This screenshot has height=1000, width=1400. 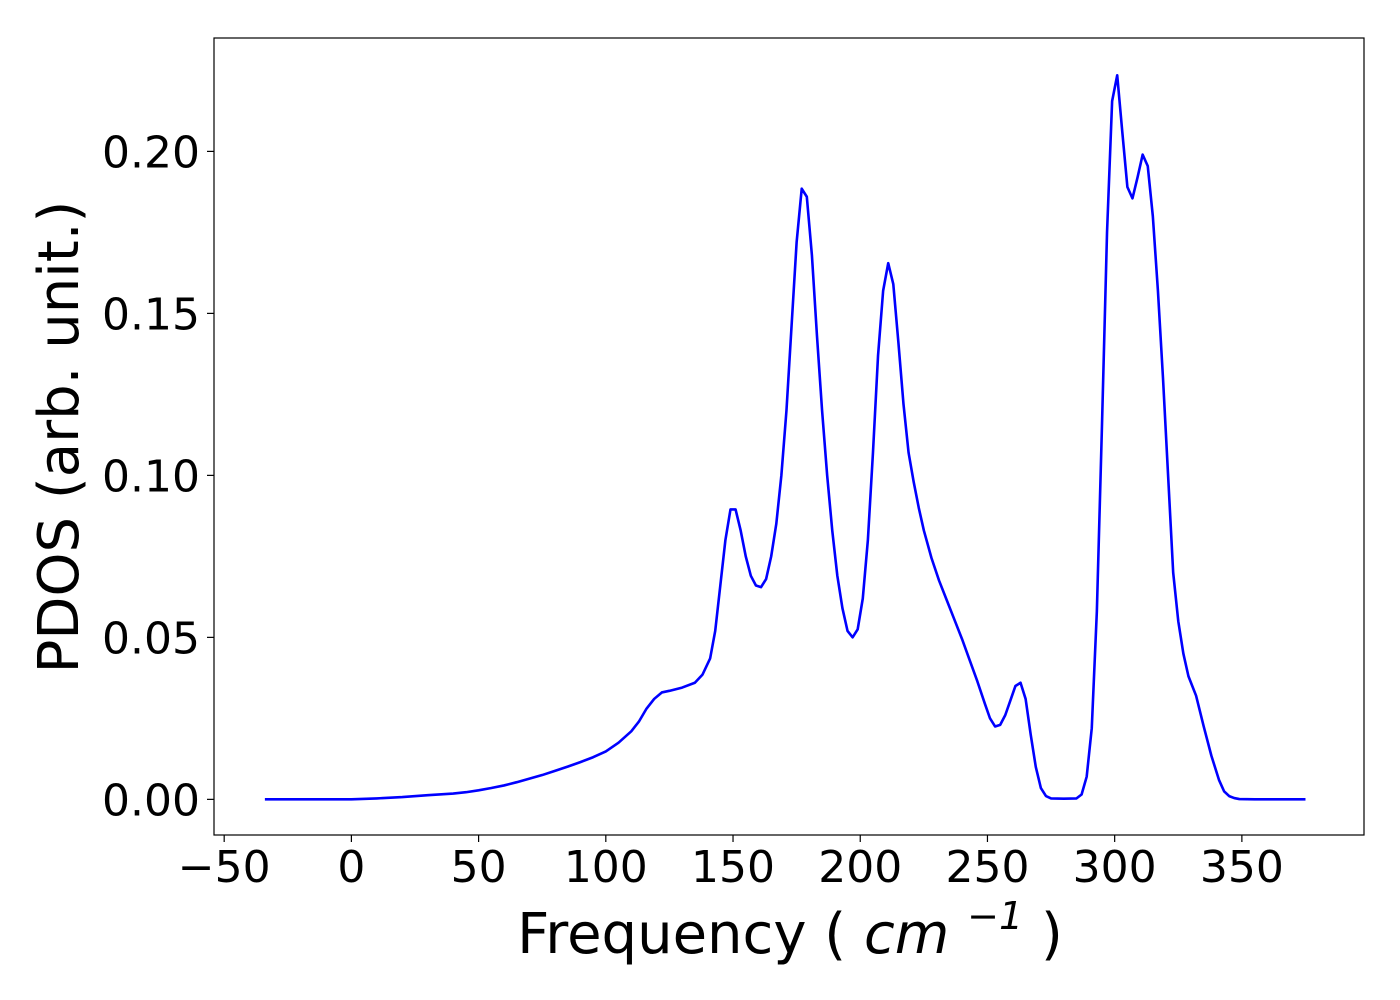 I want to click on x-axis-label: Frequency ( cm −1 ), so click(x=790, y=922).